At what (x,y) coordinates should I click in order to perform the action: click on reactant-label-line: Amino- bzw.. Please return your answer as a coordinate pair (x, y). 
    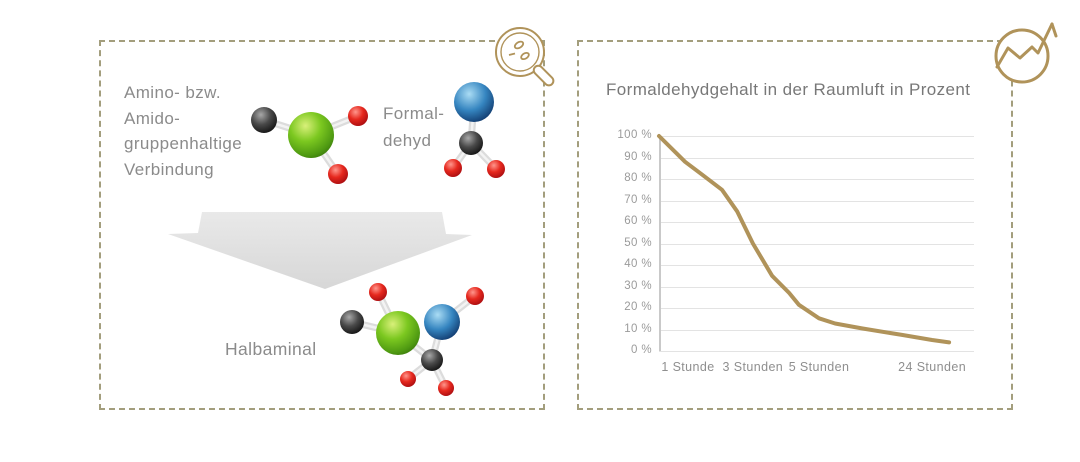
    Looking at the image, I should click on (172, 92).